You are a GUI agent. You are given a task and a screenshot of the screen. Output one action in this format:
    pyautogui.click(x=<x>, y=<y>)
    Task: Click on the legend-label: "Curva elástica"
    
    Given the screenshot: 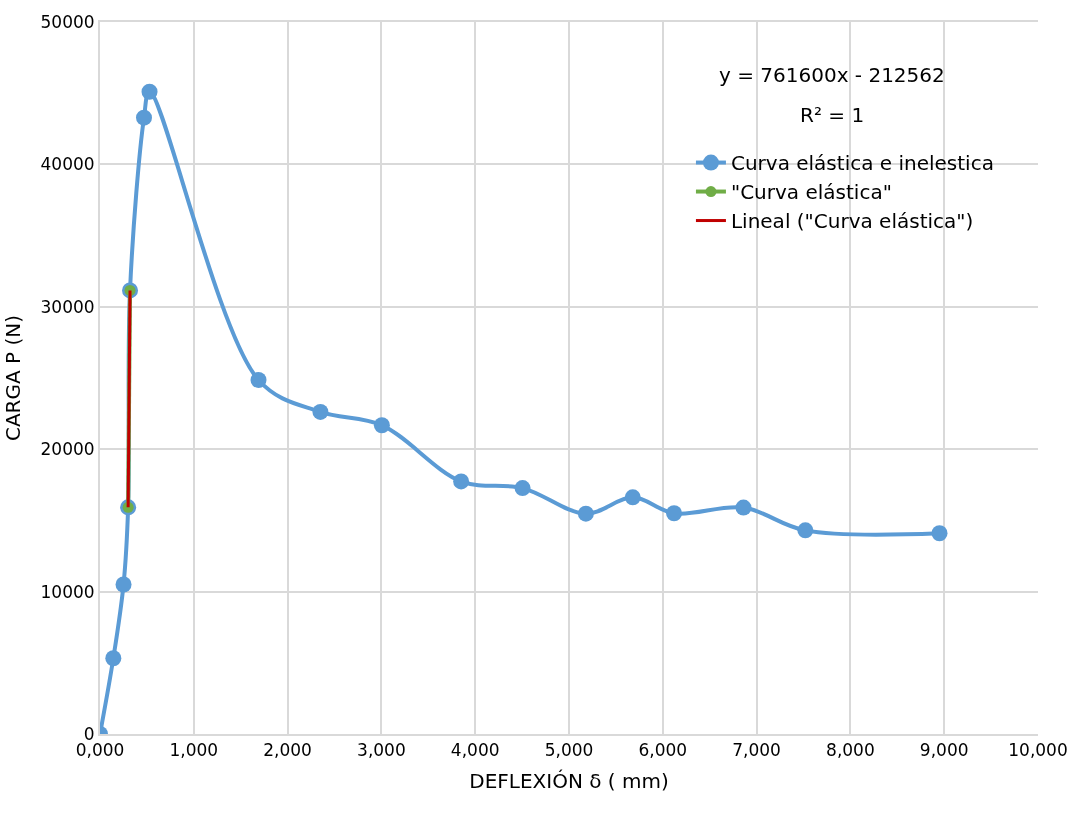 What is the action you would take?
    pyautogui.click(x=811, y=192)
    